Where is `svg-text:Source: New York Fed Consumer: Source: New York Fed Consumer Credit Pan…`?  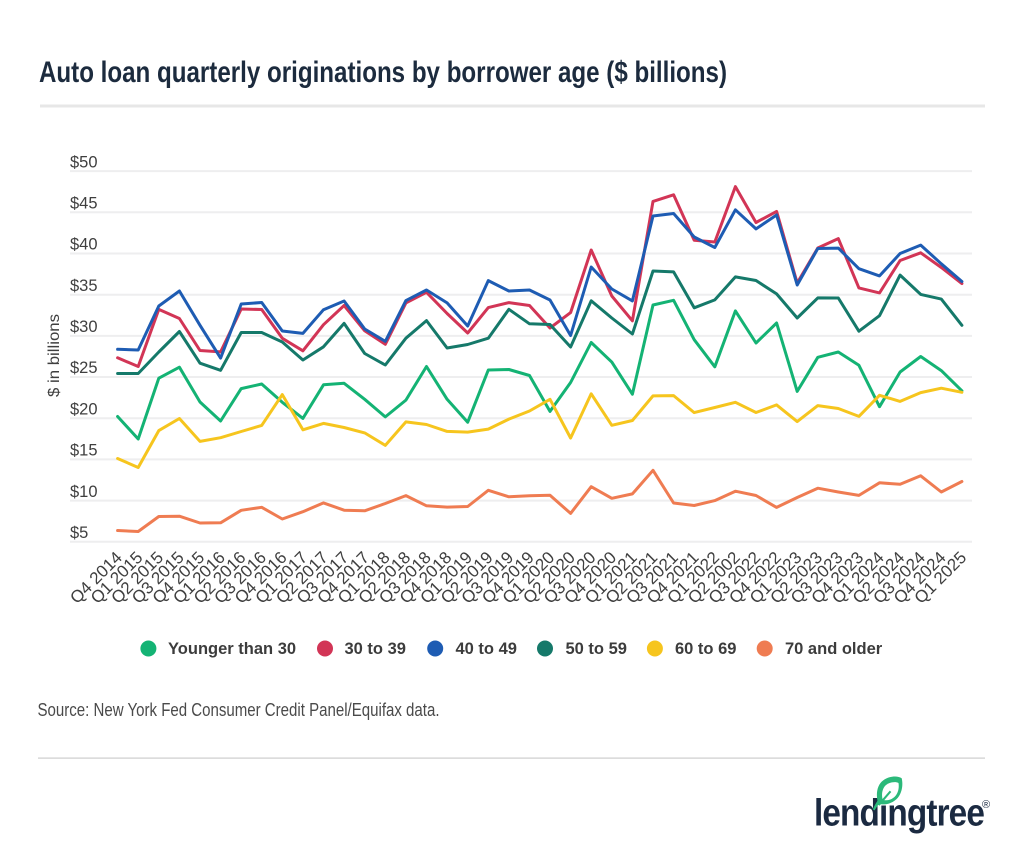
svg-text:Source: New York Fed Consumer: Source: New York Fed Consumer Credit Pan… is located at coordinates (239, 710).